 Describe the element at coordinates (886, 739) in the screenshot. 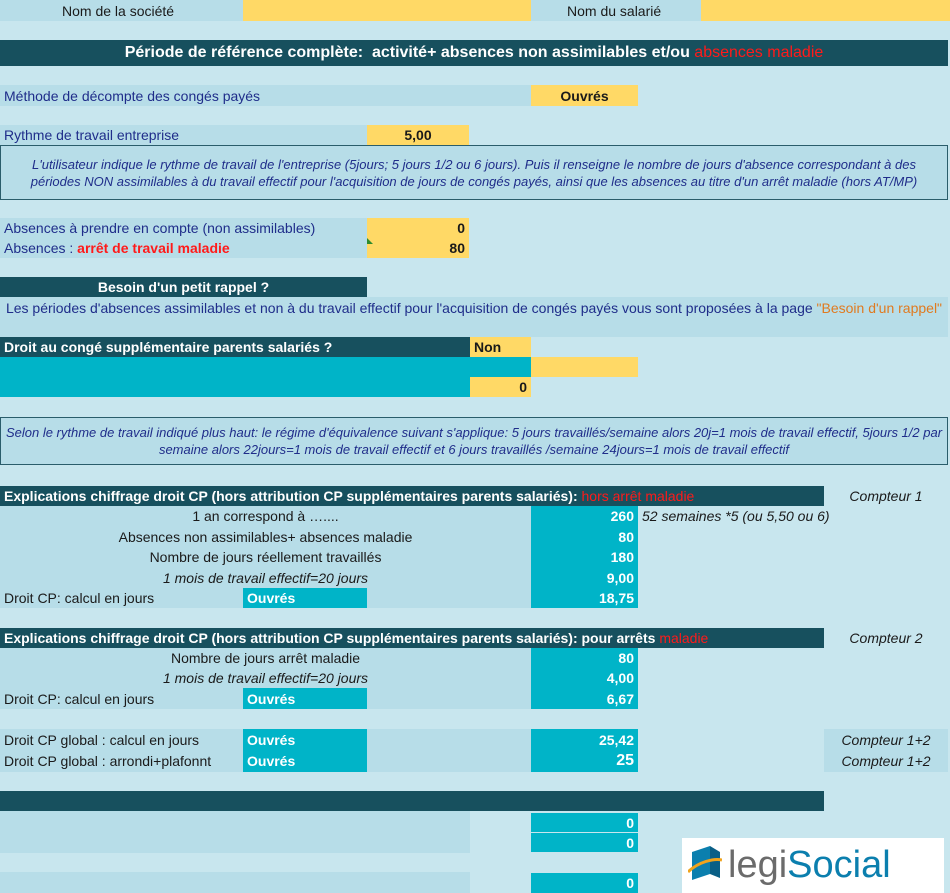

I see `global-calc-counter: Compteur 1+2` at that location.